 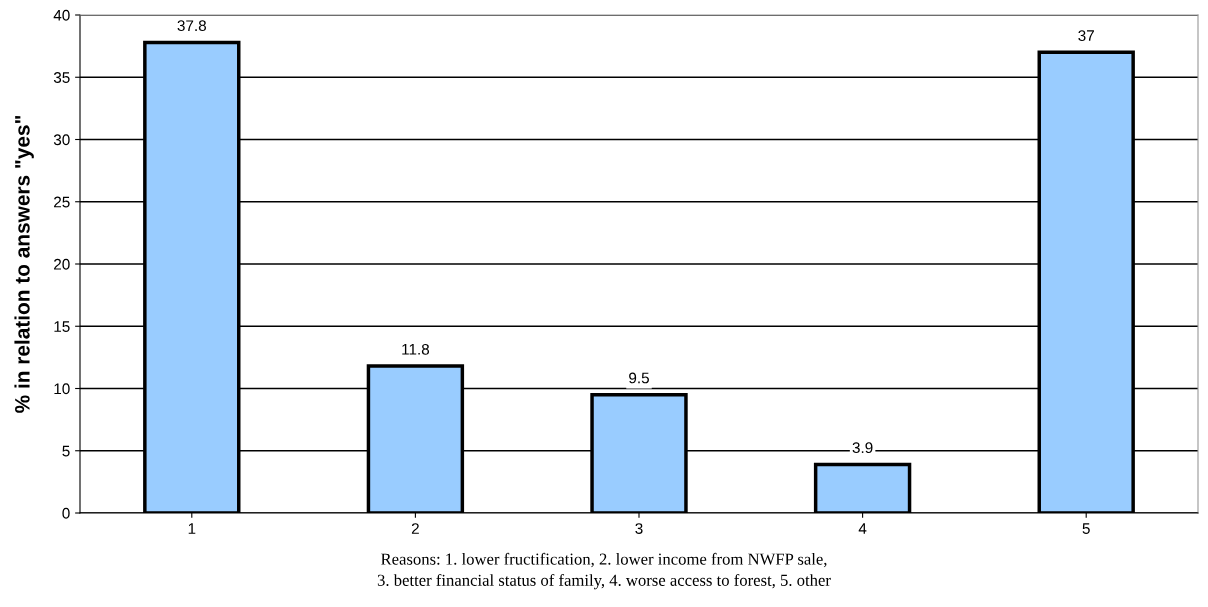 I want to click on data-label: 3.9, so click(x=862, y=448).